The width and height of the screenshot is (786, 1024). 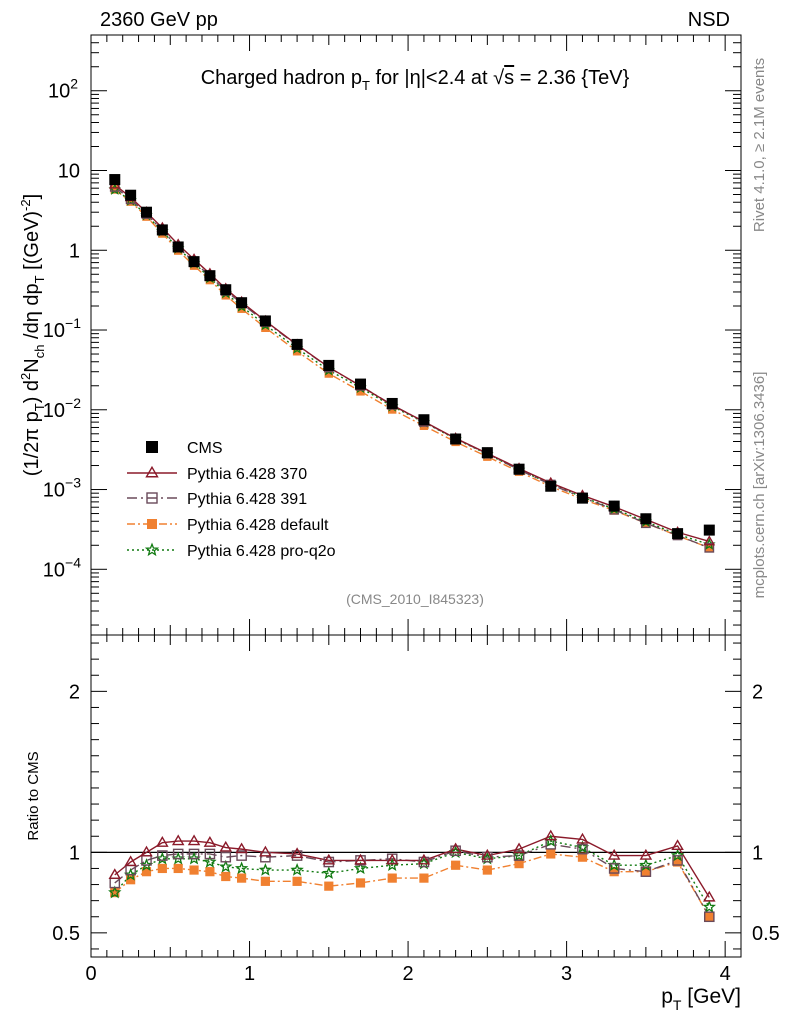 What do you see at coordinates (701, 999) in the screenshot?
I see `x-axis-label: pT [GeV]` at bounding box center [701, 999].